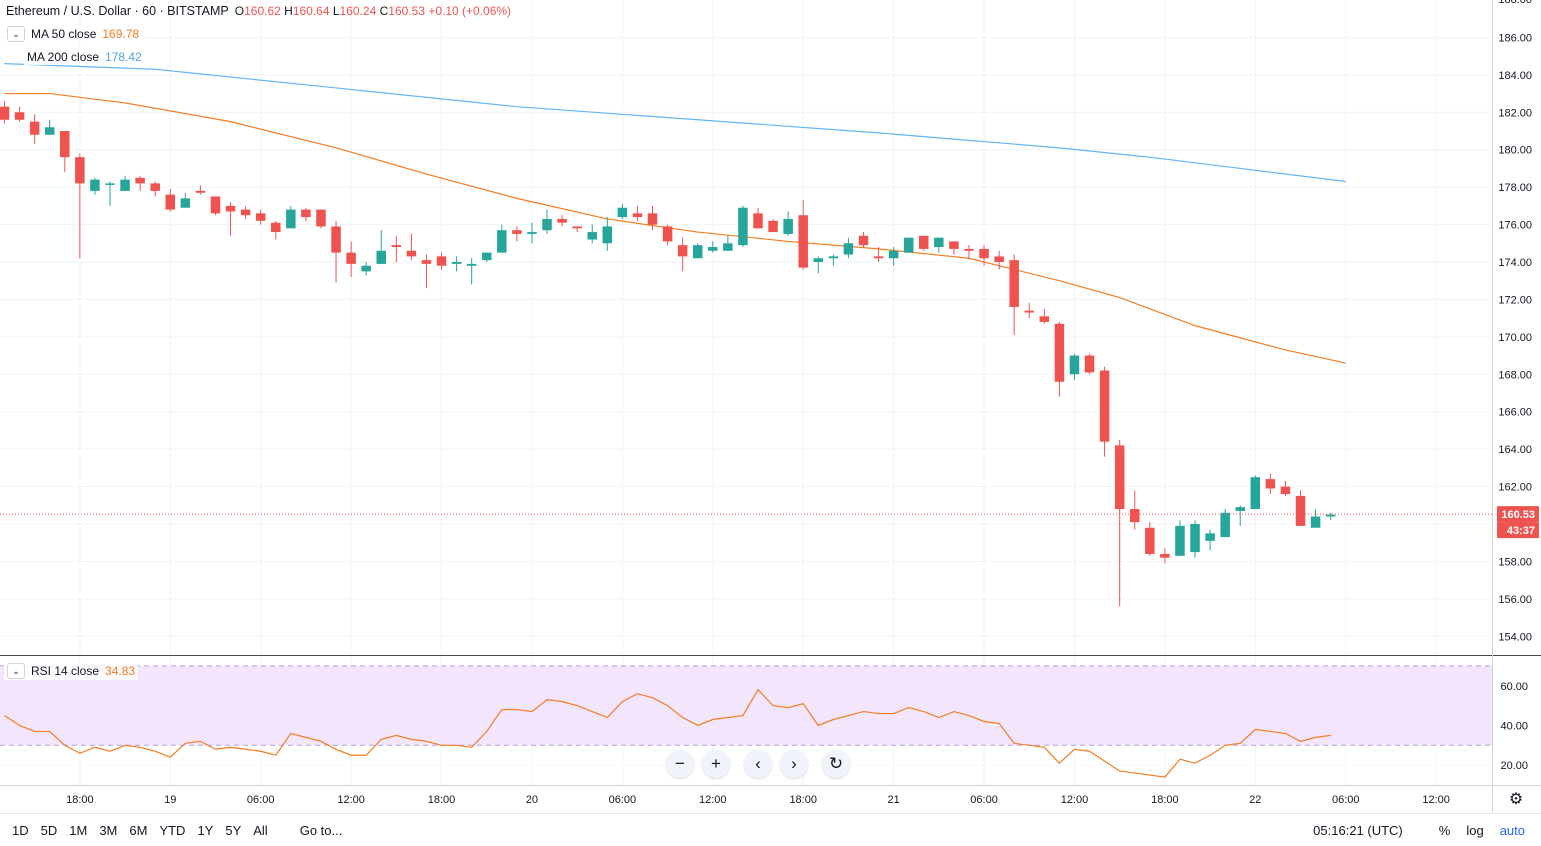 The width and height of the screenshot is (1541, 846). I want to click on percent-scale-toggle: %, so click(1444, 830).